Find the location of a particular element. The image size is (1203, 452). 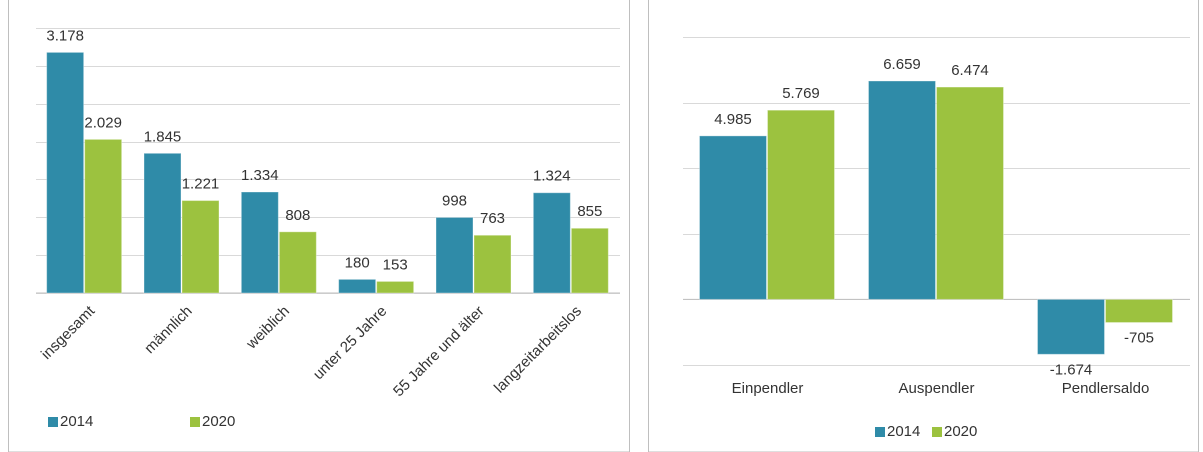

value-label: 1.324 is located at coordinates (552, 176).